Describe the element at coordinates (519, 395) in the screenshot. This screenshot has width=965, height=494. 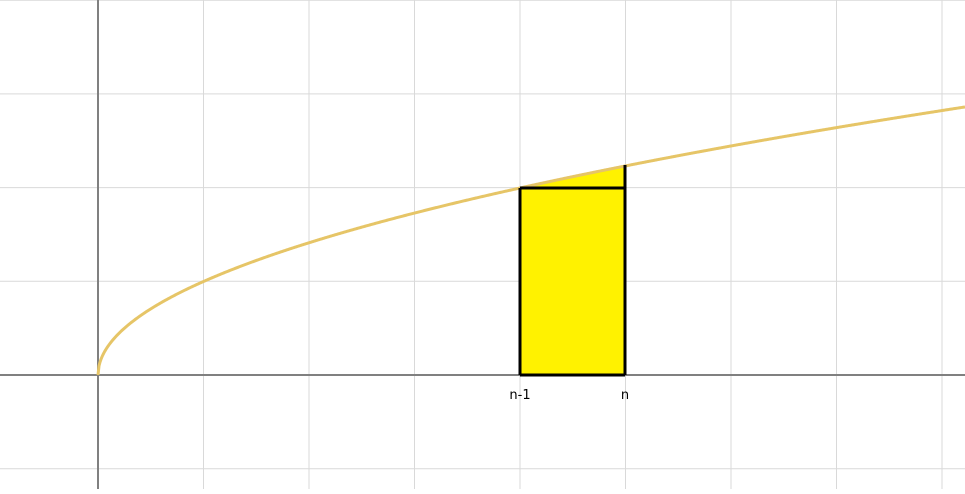
I see `tick-label-n-minus-1: n-1` at that location.